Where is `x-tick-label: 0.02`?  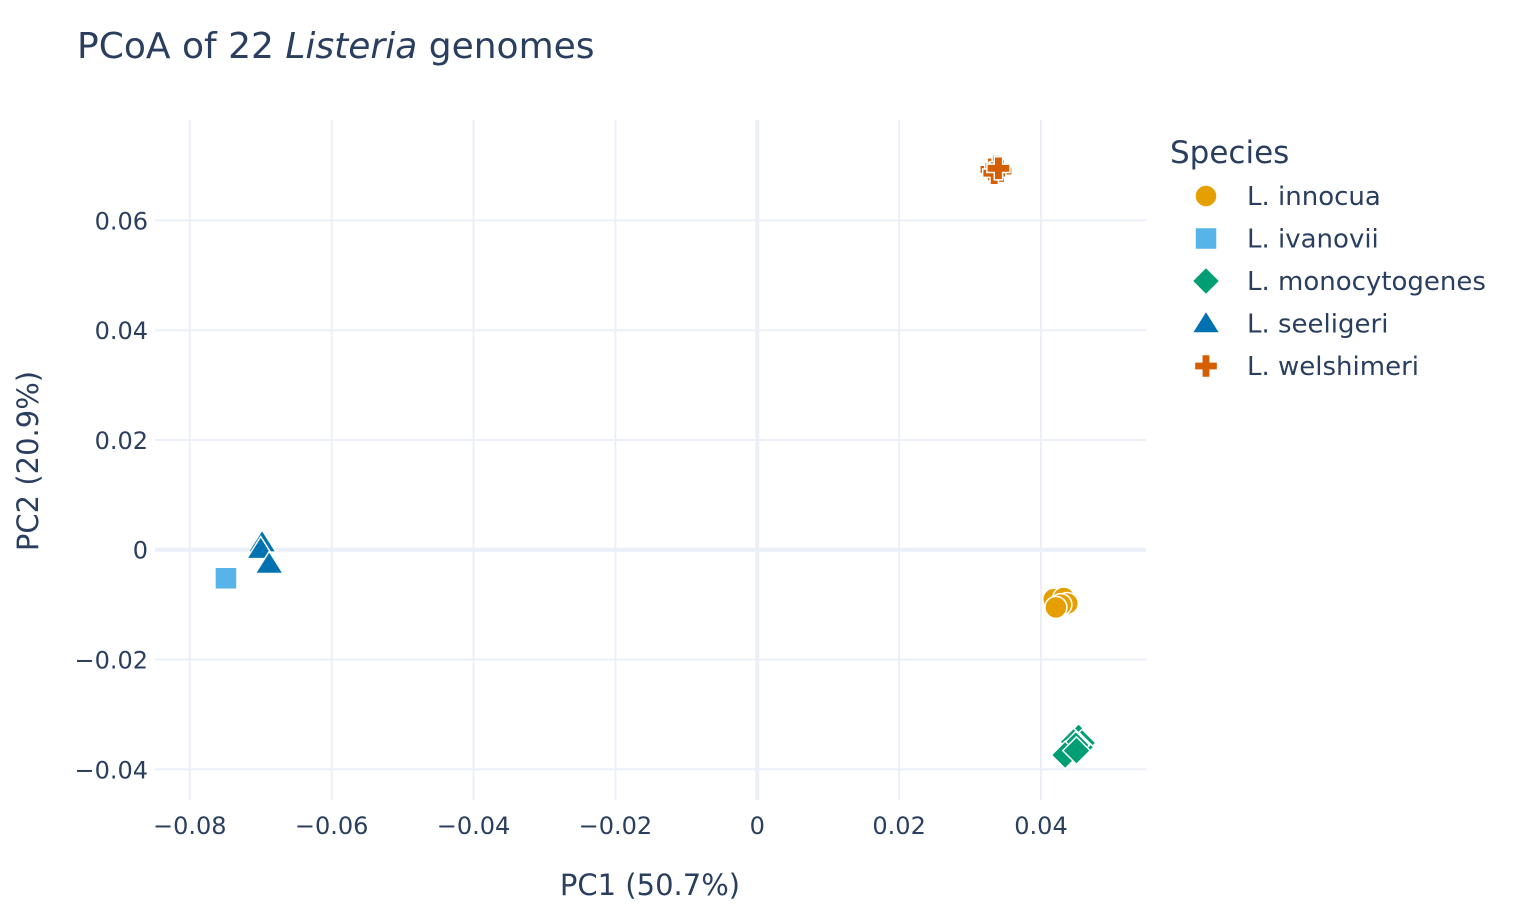
x-tick-label: 0.02 is located at coordinates (898, 826).